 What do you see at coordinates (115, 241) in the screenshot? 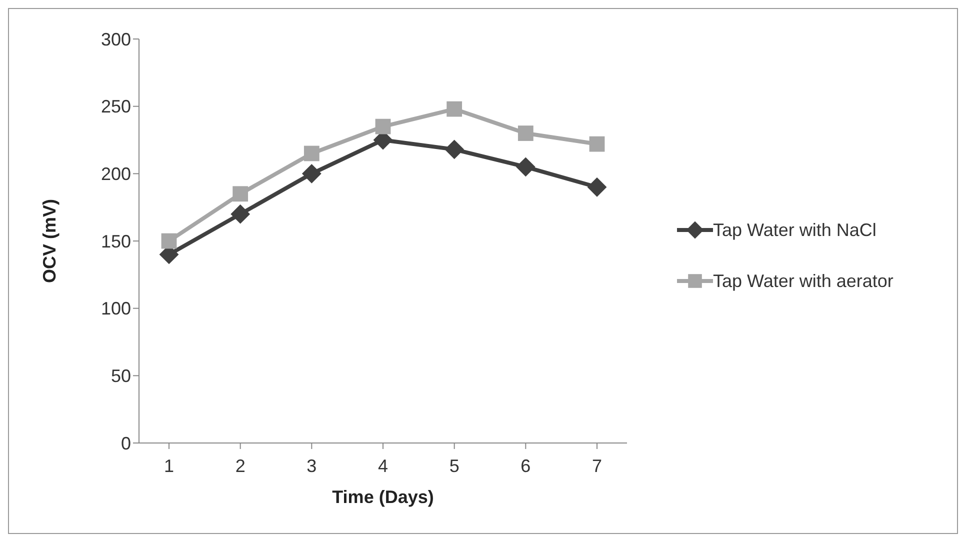
I see `y-tick-label: 150` at bounding box center [115, 241].